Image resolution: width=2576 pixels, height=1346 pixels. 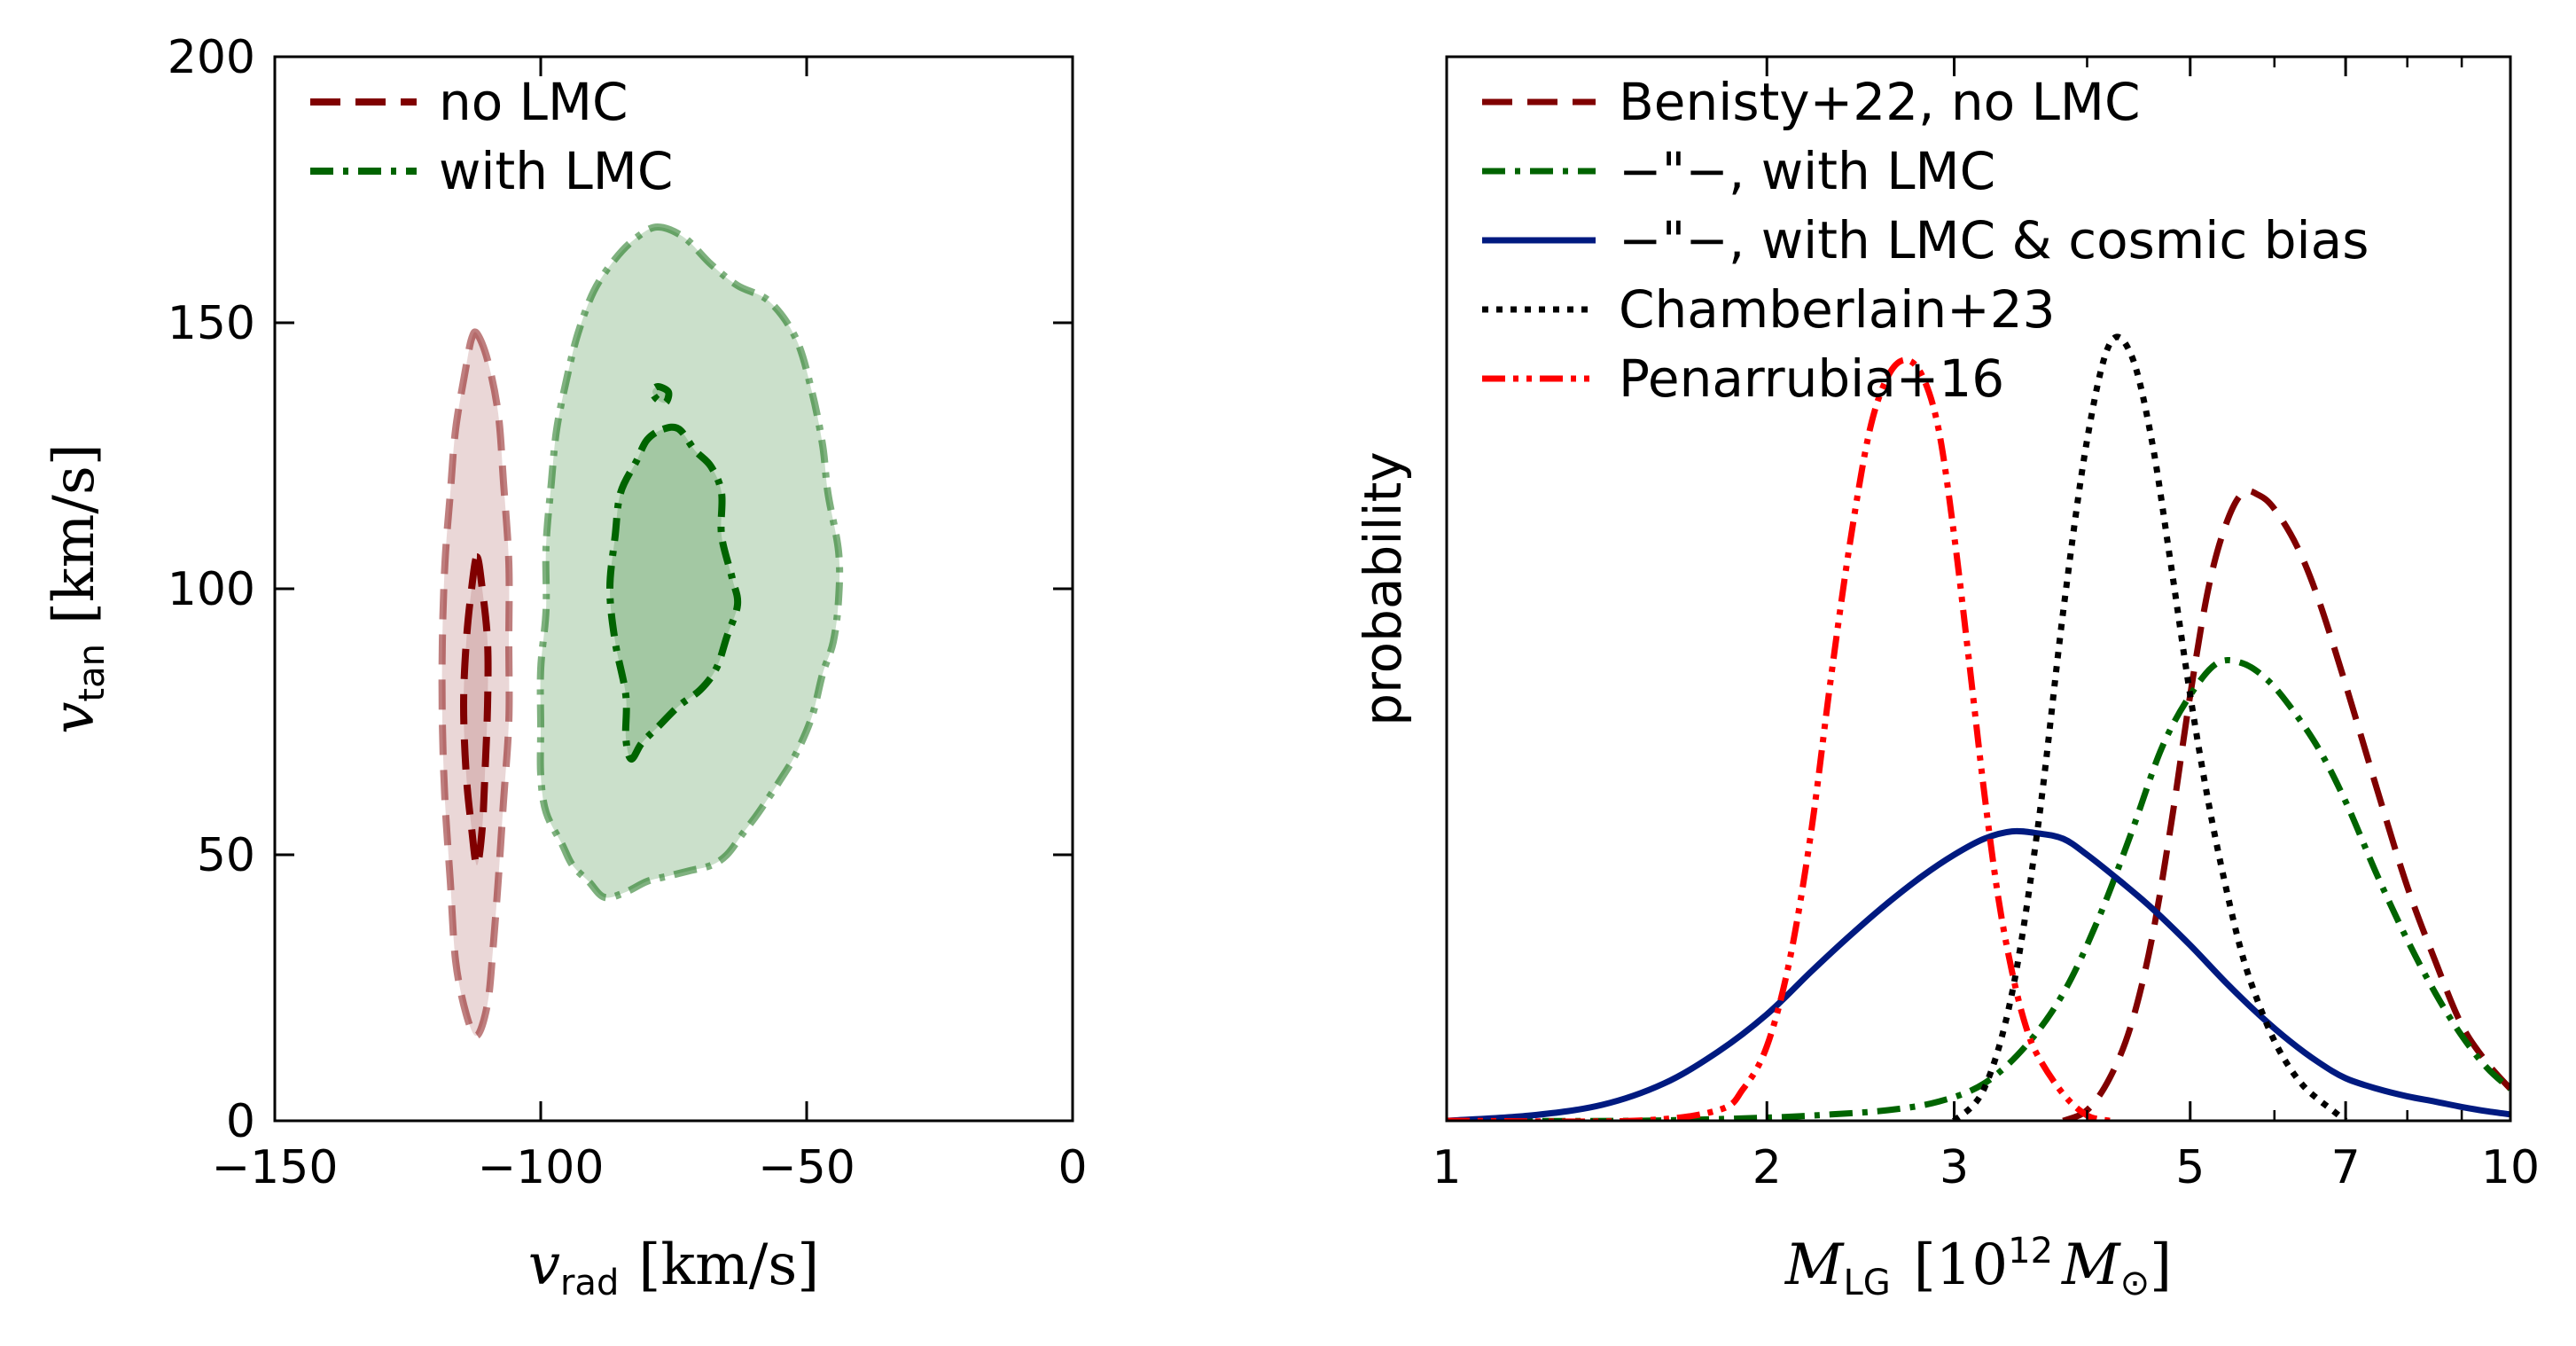 What do you see at coordinates (1978, 1267) in the screenshot?
I see `right-x-axis-label: MLG [1012 M⊙]` at bounding box center [1978, 1267].